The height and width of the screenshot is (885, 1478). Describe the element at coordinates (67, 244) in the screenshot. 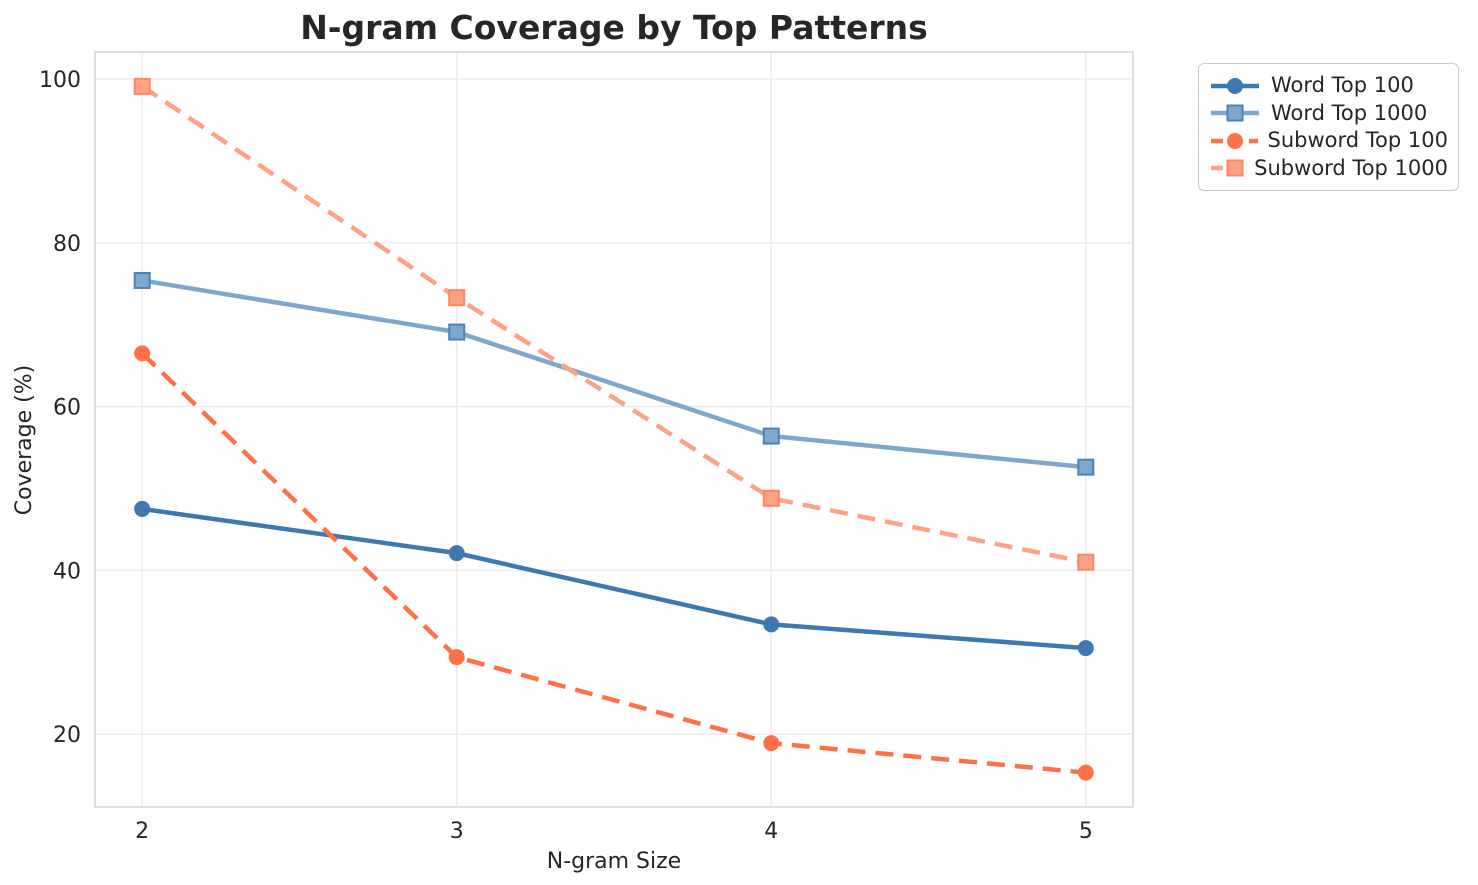

I see `y-tick-label: 80` at that location.